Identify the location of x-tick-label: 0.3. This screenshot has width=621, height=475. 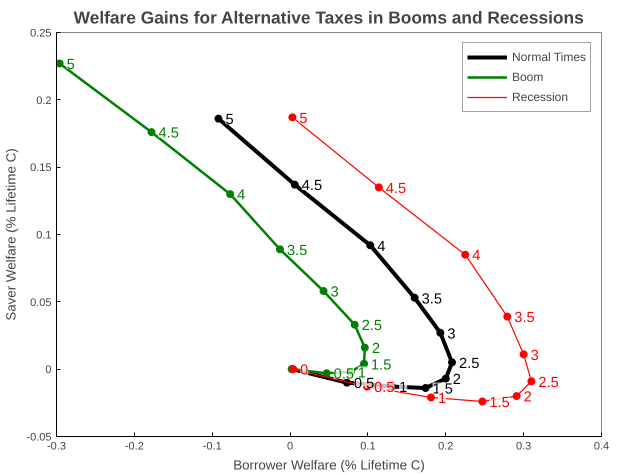
(524, 446).